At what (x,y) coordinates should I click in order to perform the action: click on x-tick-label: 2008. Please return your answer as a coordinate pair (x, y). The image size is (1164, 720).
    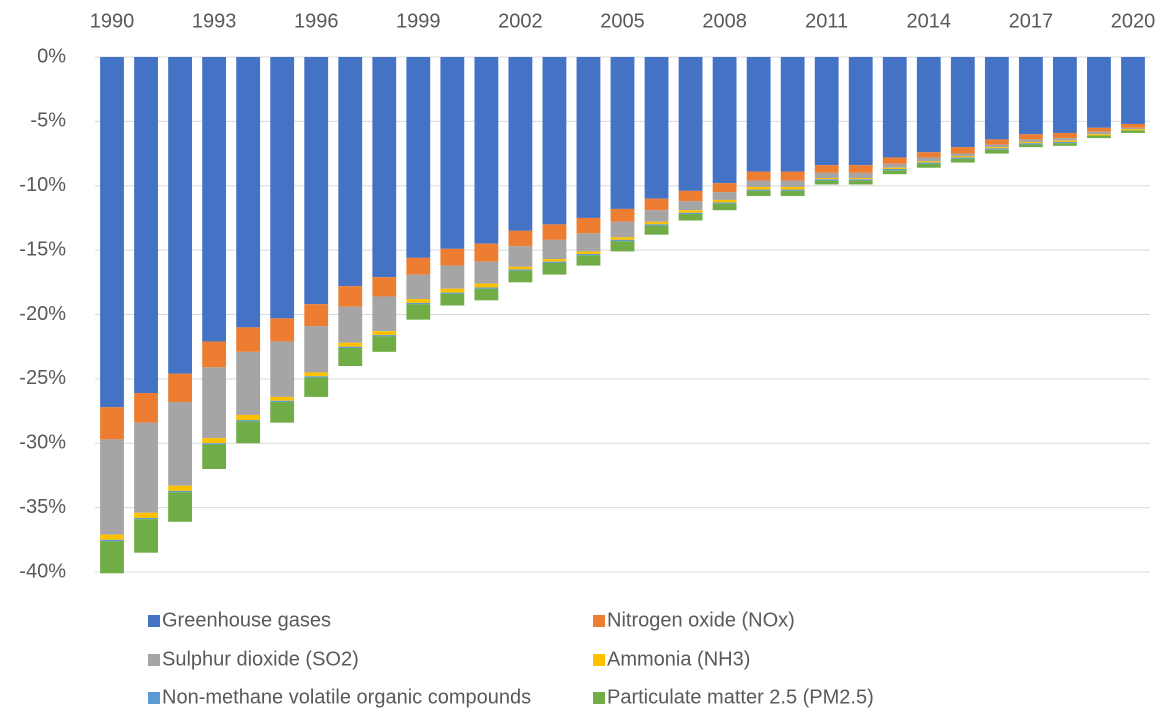
    Looking at the image, I should click on (724, 21).